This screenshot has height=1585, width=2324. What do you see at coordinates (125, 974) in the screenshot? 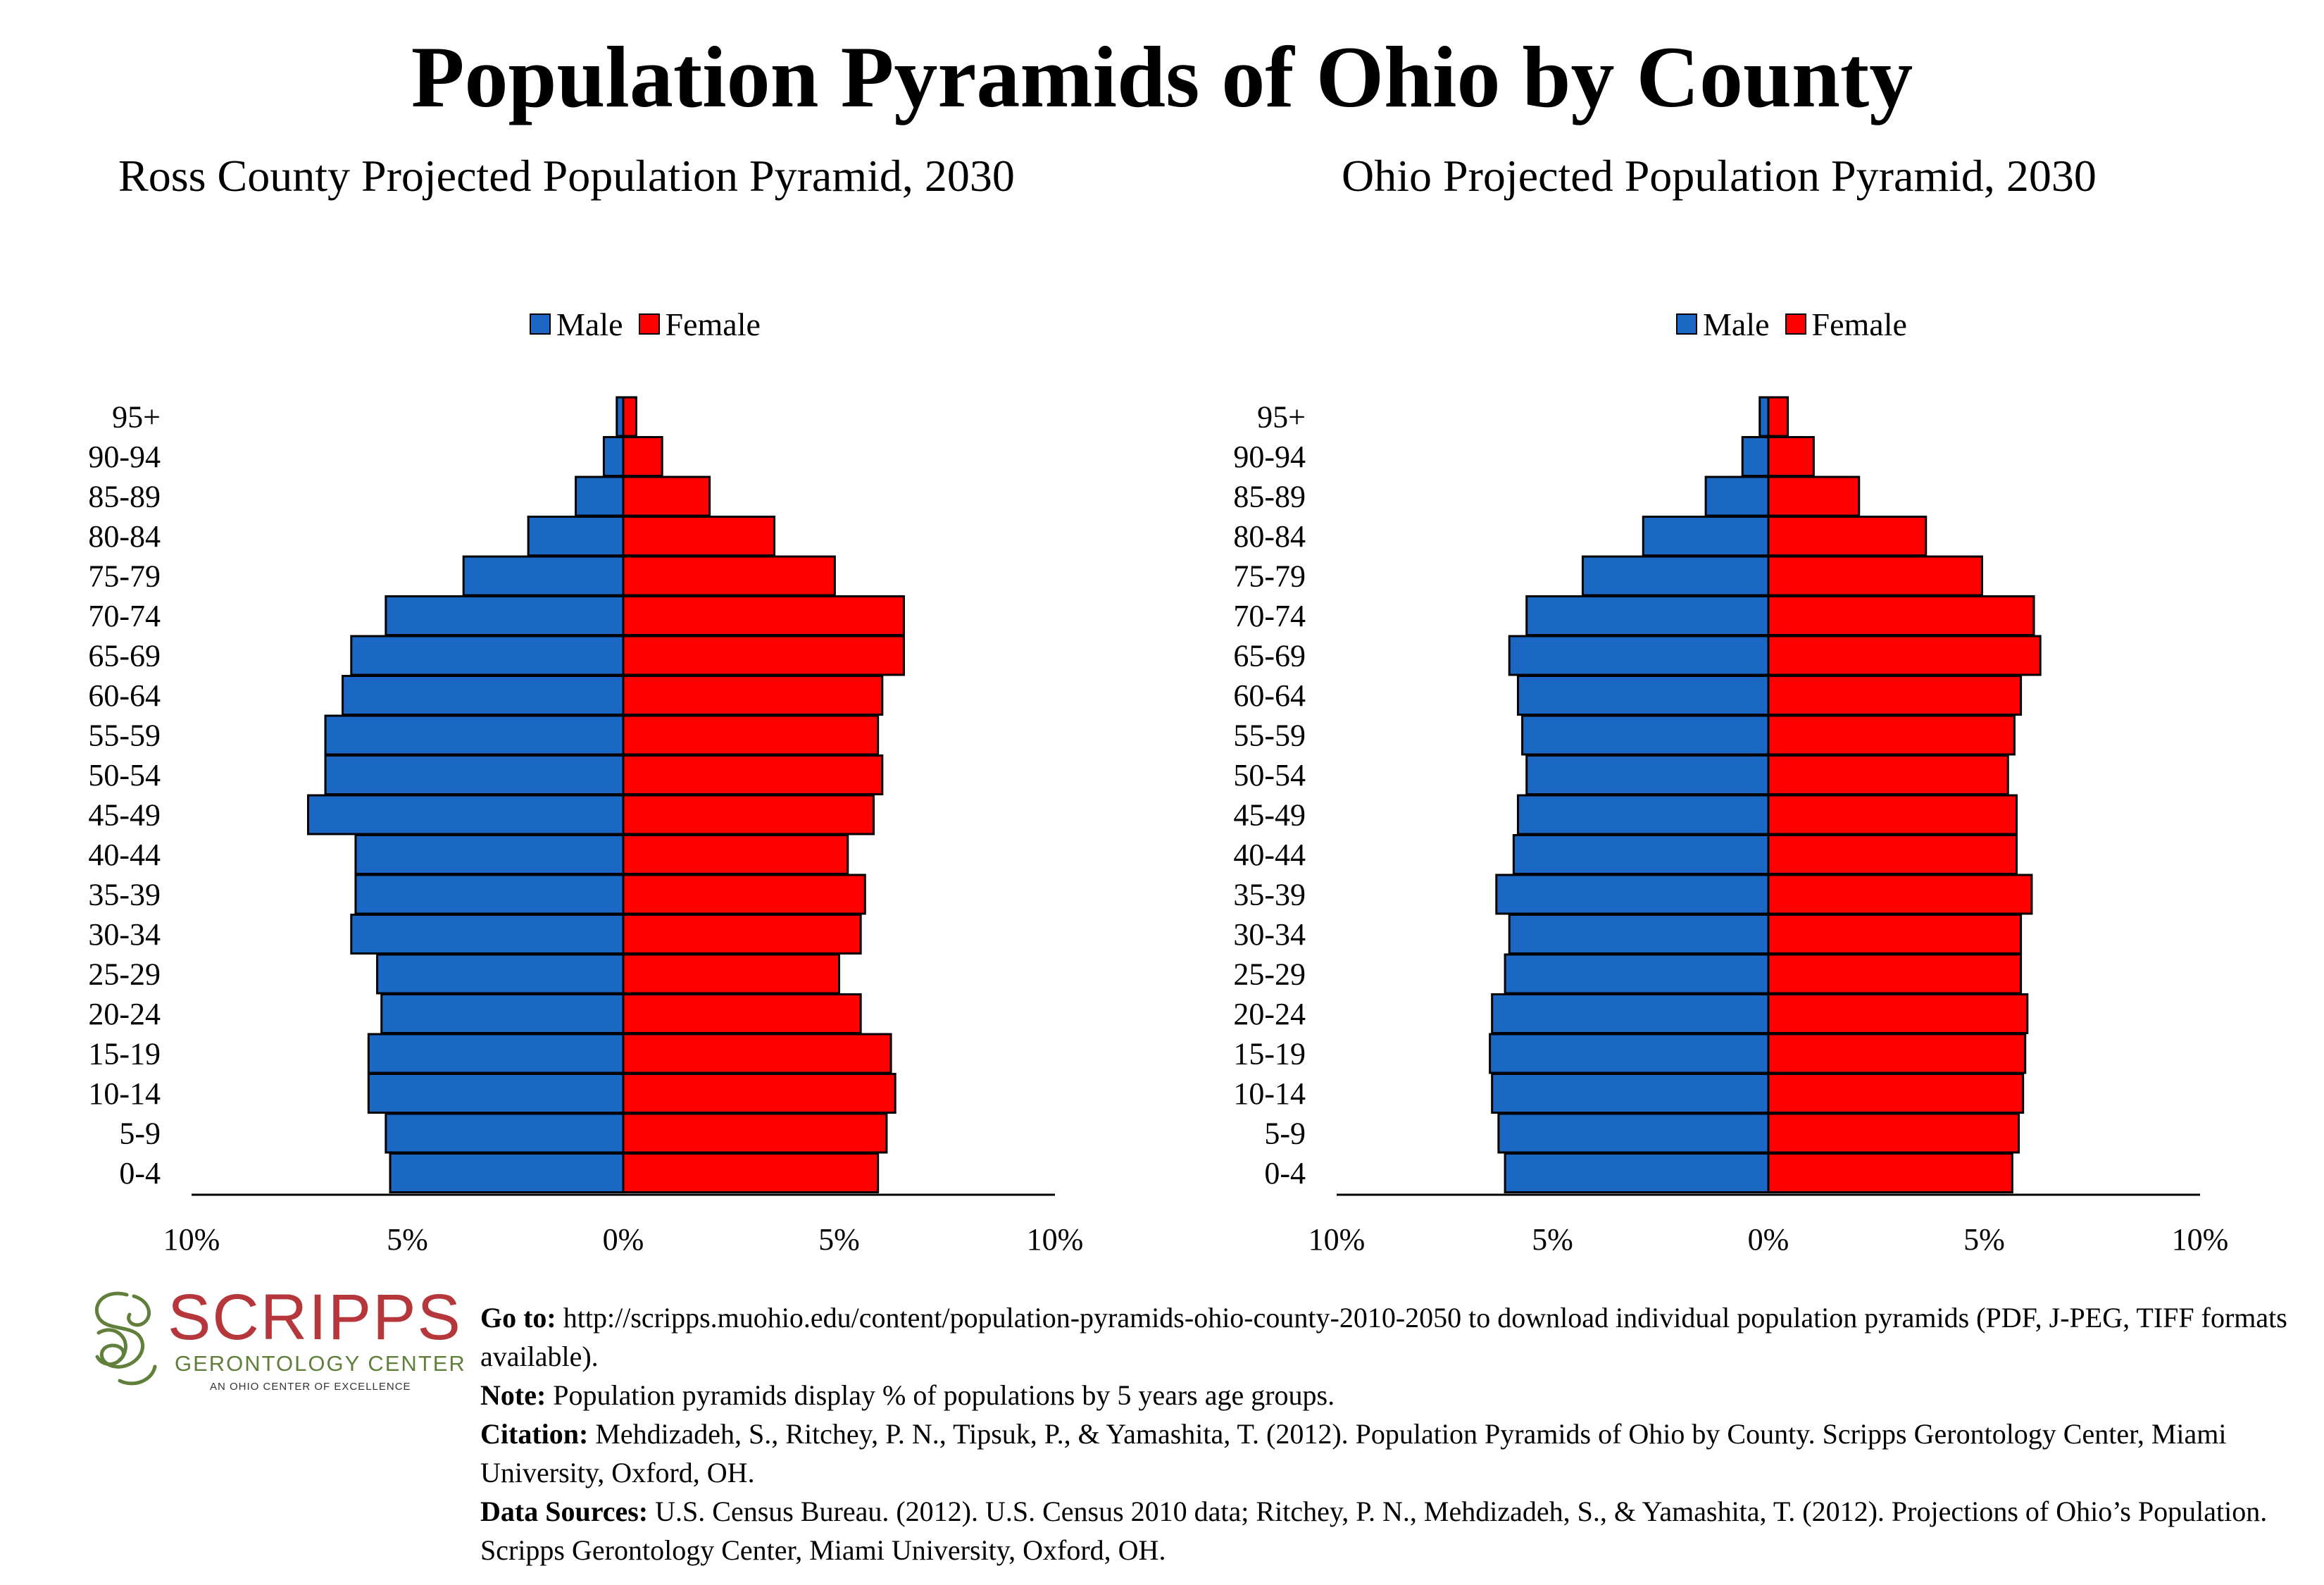
I see `age-group-label: 25-29` at bounding box center [125, 974].